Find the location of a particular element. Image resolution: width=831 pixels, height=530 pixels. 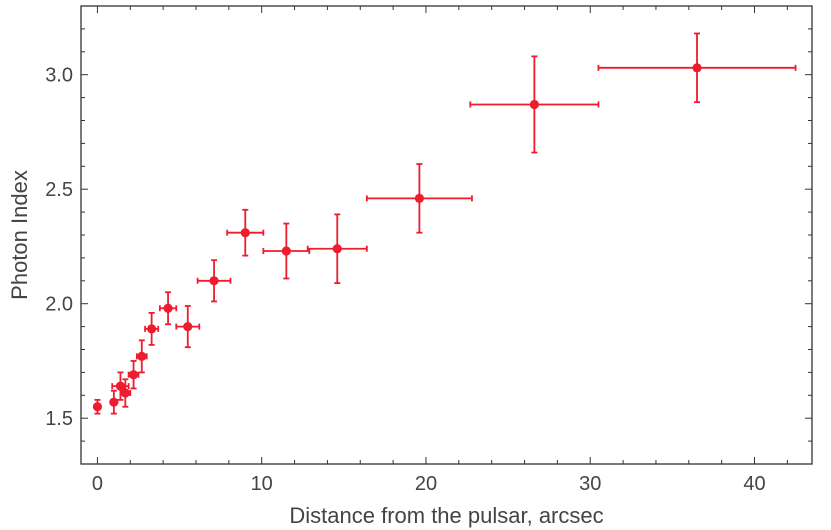

x-tick-label: 0 is located at coordinates (97, 484).